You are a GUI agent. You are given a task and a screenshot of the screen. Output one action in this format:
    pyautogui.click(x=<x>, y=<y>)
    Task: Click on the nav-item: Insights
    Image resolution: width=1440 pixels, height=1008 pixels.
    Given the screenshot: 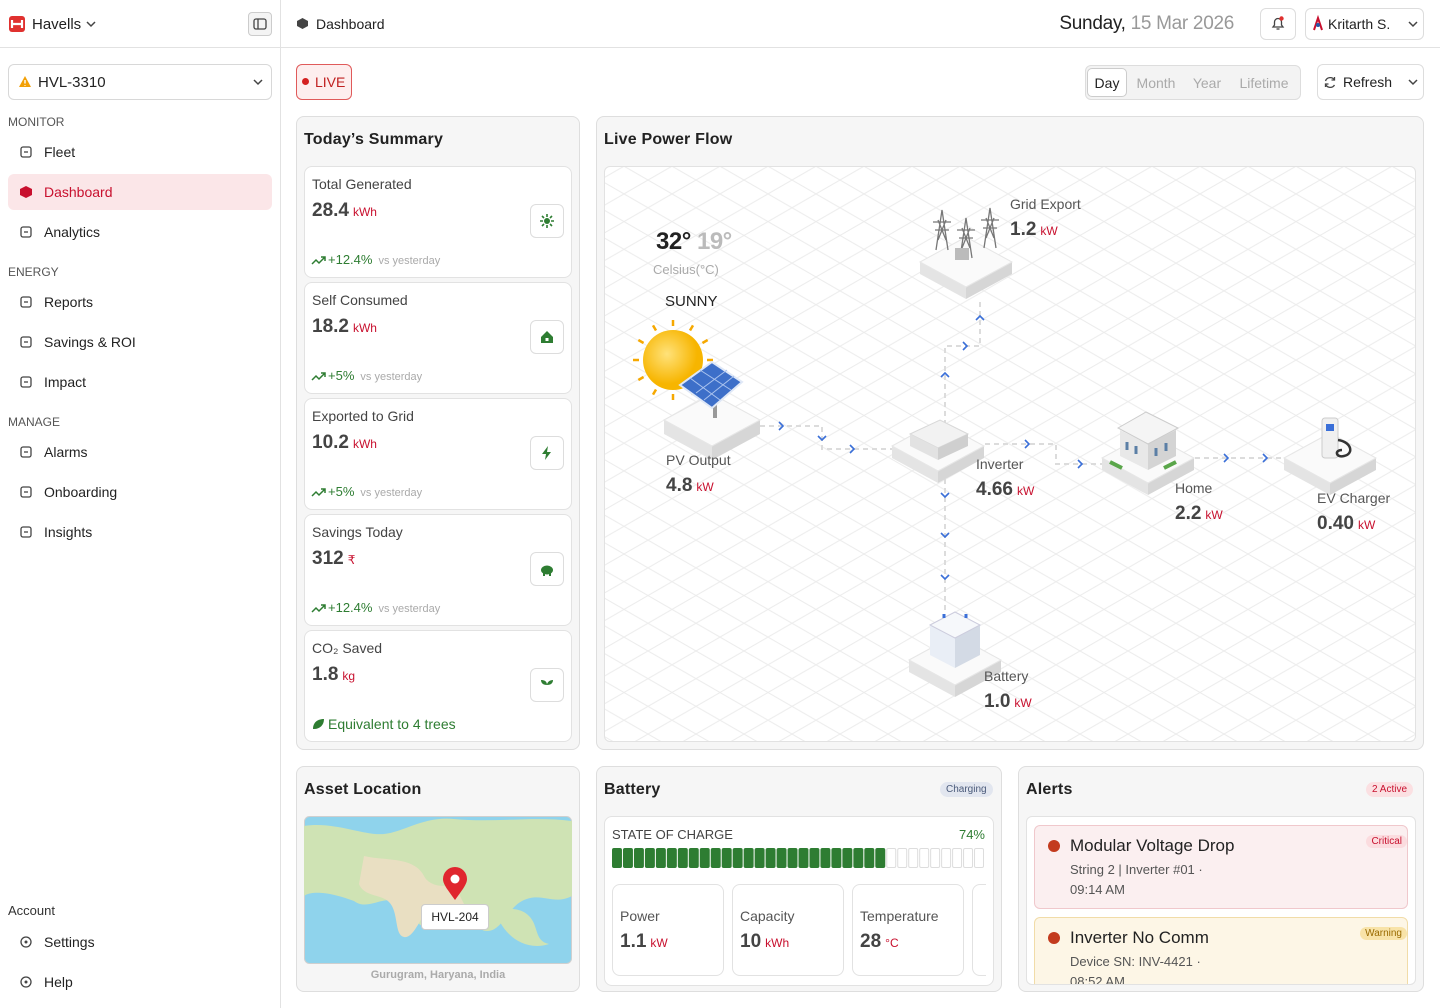 What is the action you would take?
    pyautogui.click(x=68, y=532)
    